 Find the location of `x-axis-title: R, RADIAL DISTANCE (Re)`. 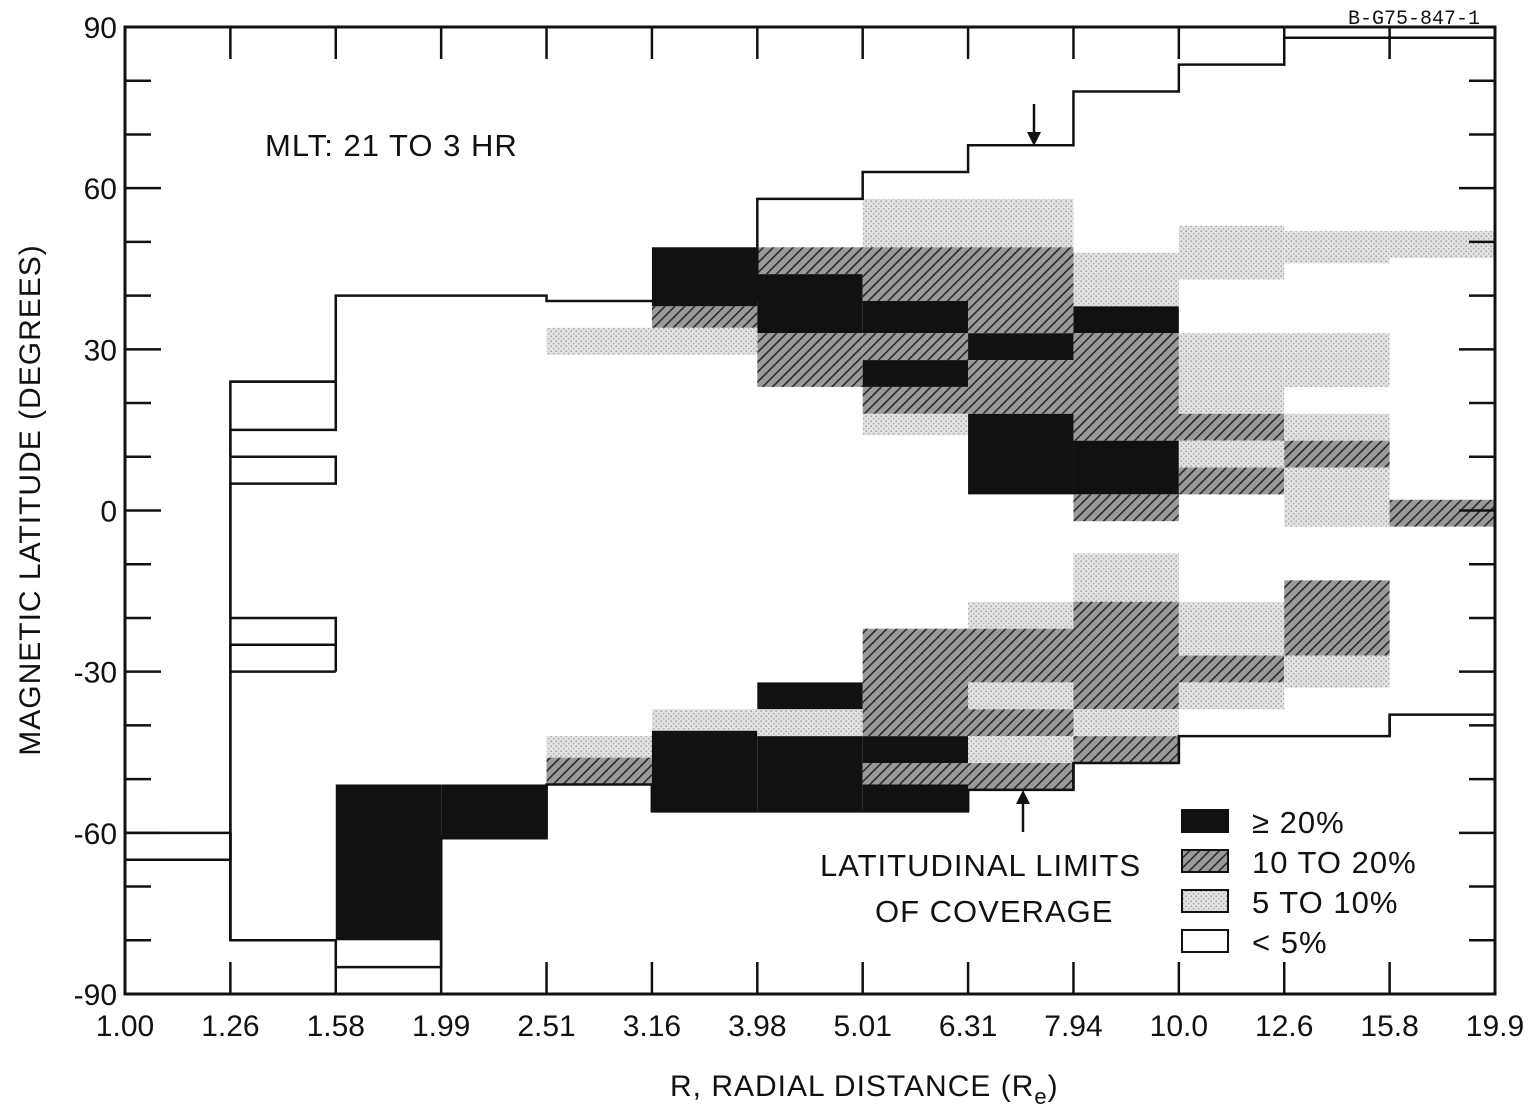

x-axis-title: R, RADIAL DISTANCE (Re) is located at coordinates (864, 1089).